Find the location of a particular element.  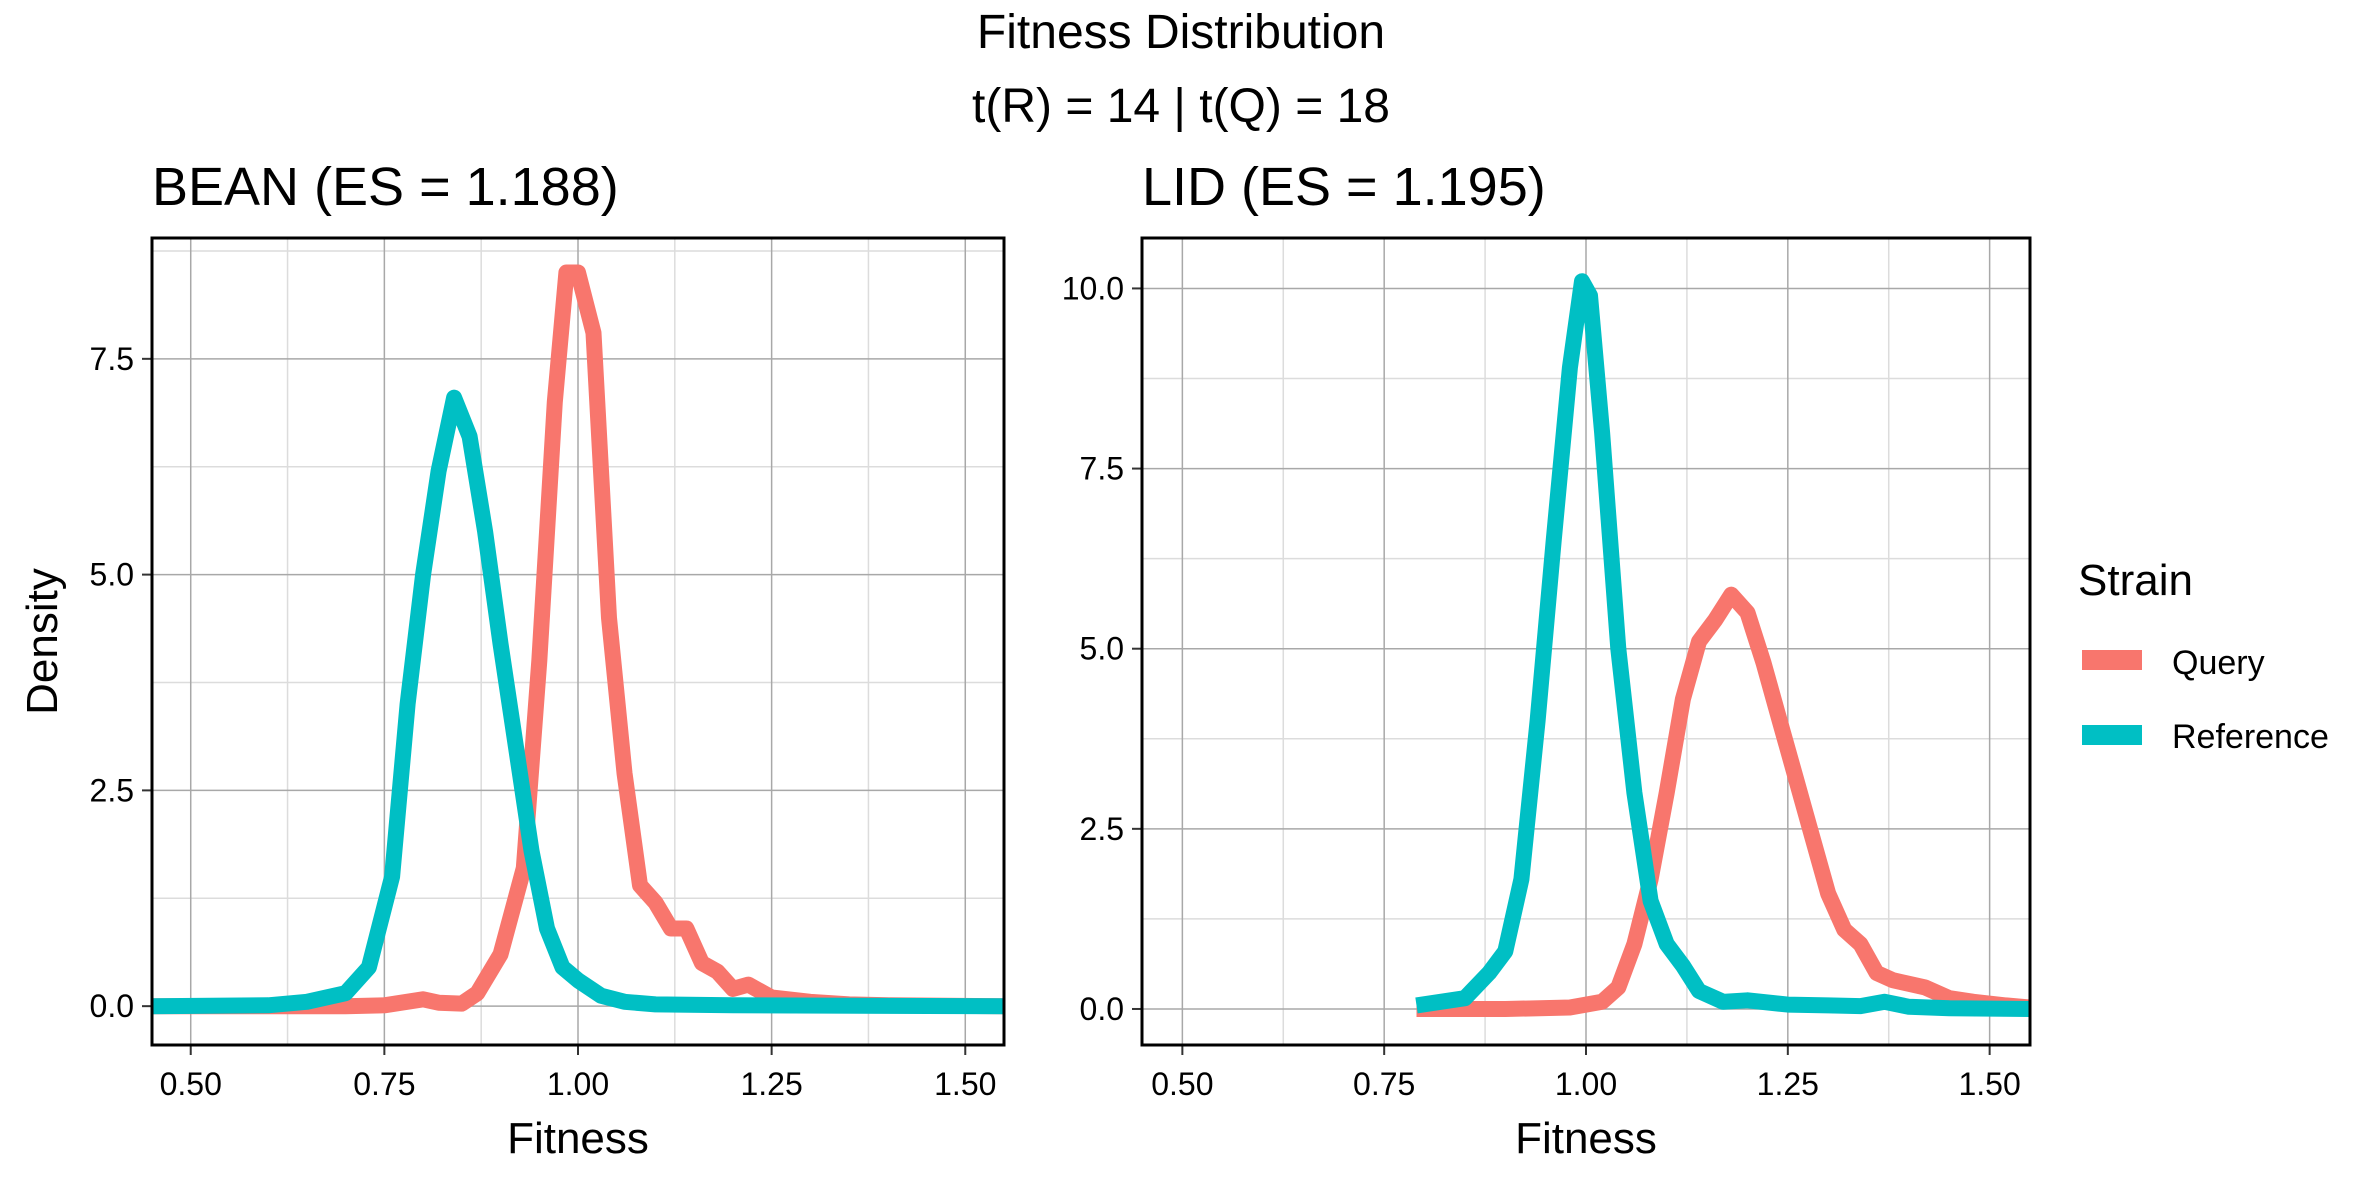

legend-title: Strain is located at coordinates (2135, 580).